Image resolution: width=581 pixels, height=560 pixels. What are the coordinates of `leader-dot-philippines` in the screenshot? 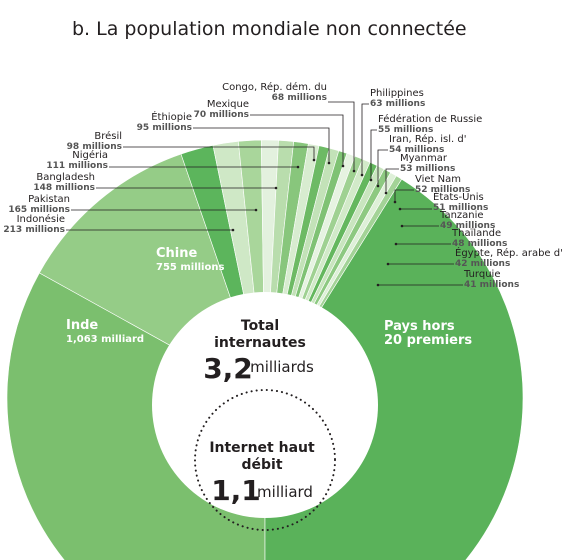 It's located at (362, 175).